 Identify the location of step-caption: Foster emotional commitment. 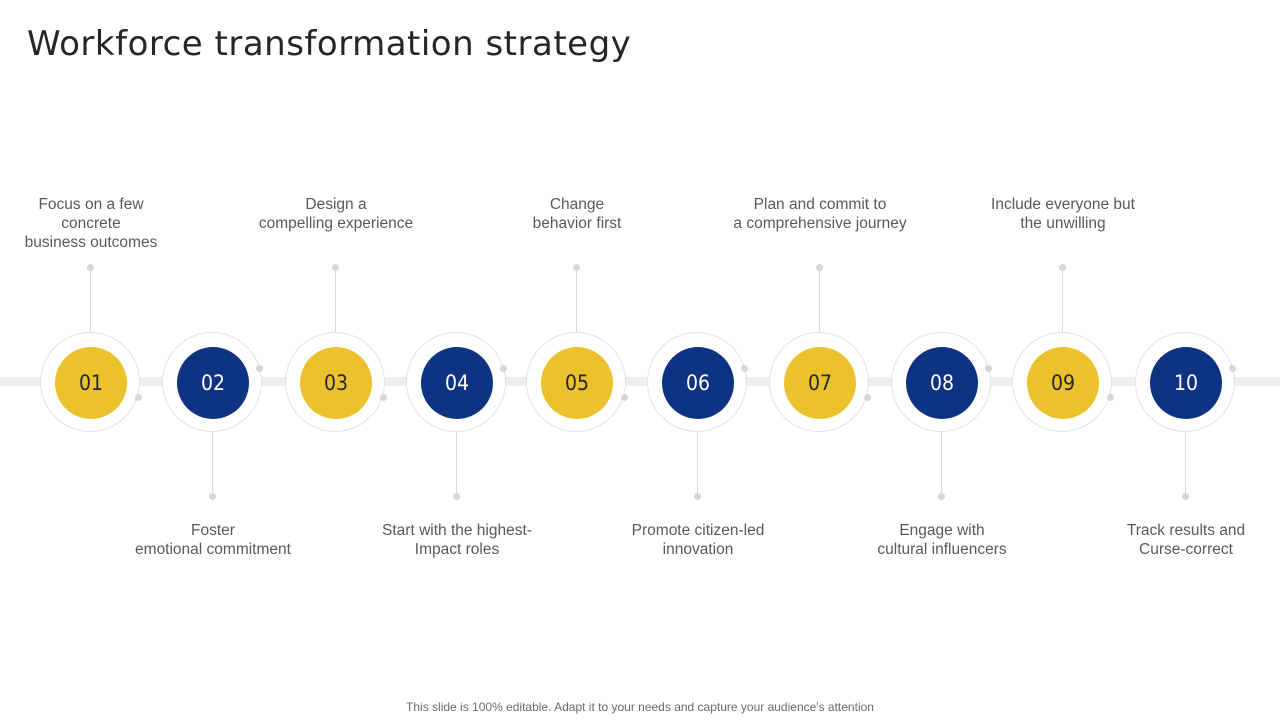
(213, 540).